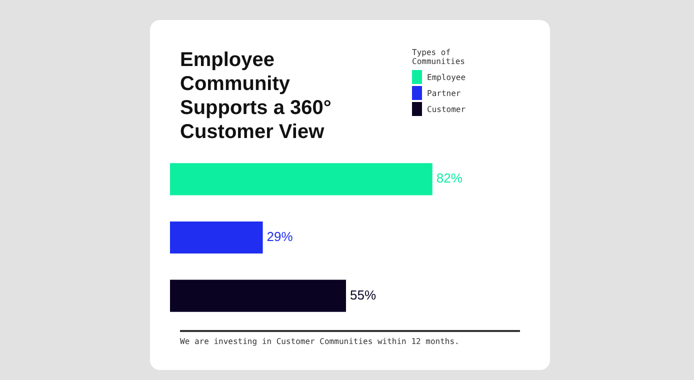 This screenshot has width=694, height=380. What do you see at coordinates (449, 178) in the screenshot?
I see `data-label: 82%` at bounding box center [449, 178].